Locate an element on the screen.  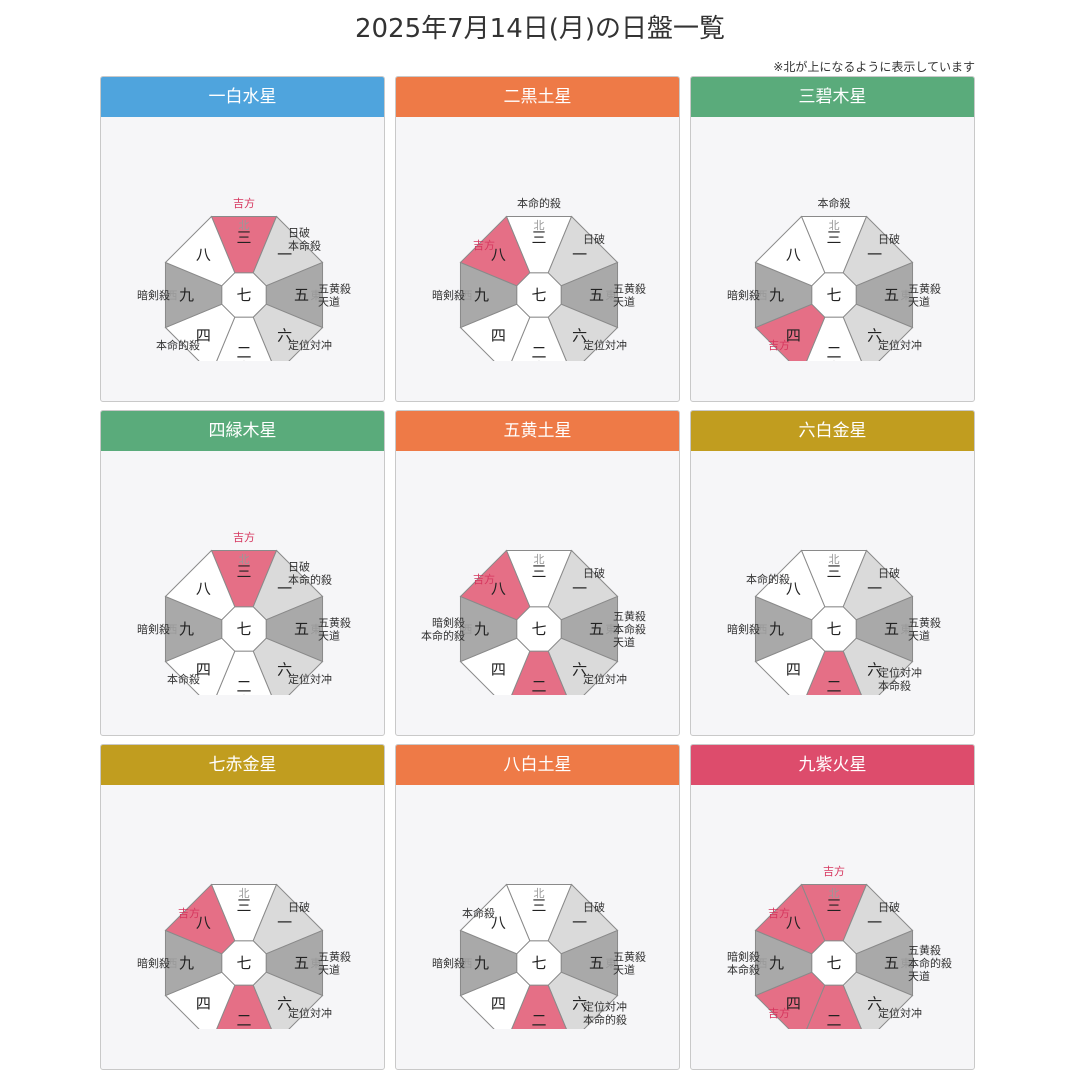
direction-board: 三一五六二四九八七北南東西本命的殺日破五黄殺天道定位対冲本命殺暗剣殺吉方 is located at coordinates (539, 278).